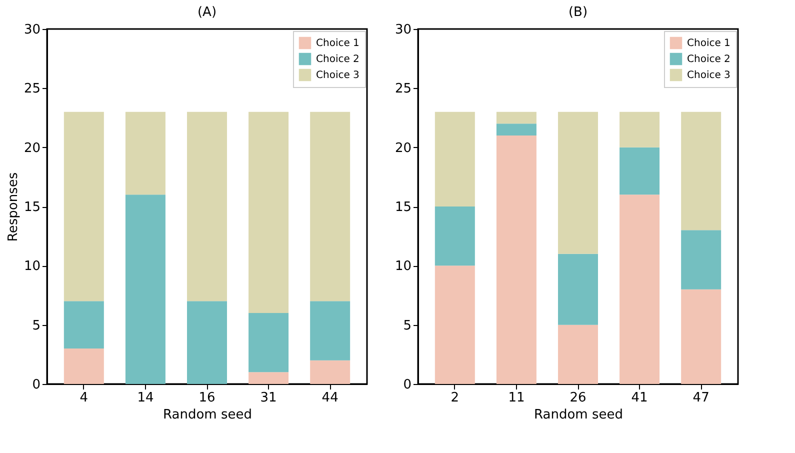  I want to click on chart-title: (A), so click(207, 12).